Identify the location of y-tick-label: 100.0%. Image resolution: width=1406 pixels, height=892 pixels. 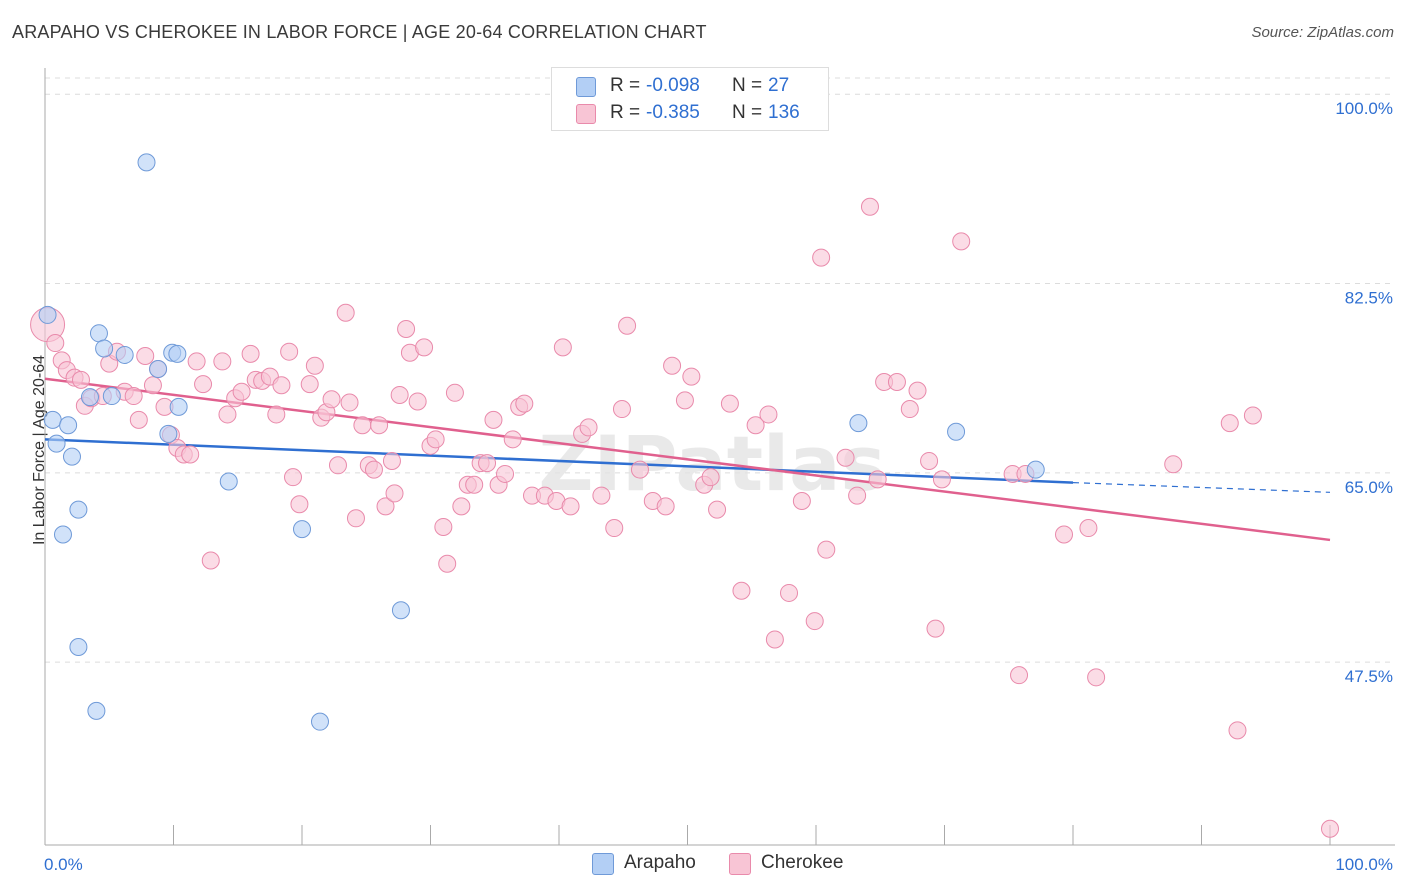
(1364, 108).